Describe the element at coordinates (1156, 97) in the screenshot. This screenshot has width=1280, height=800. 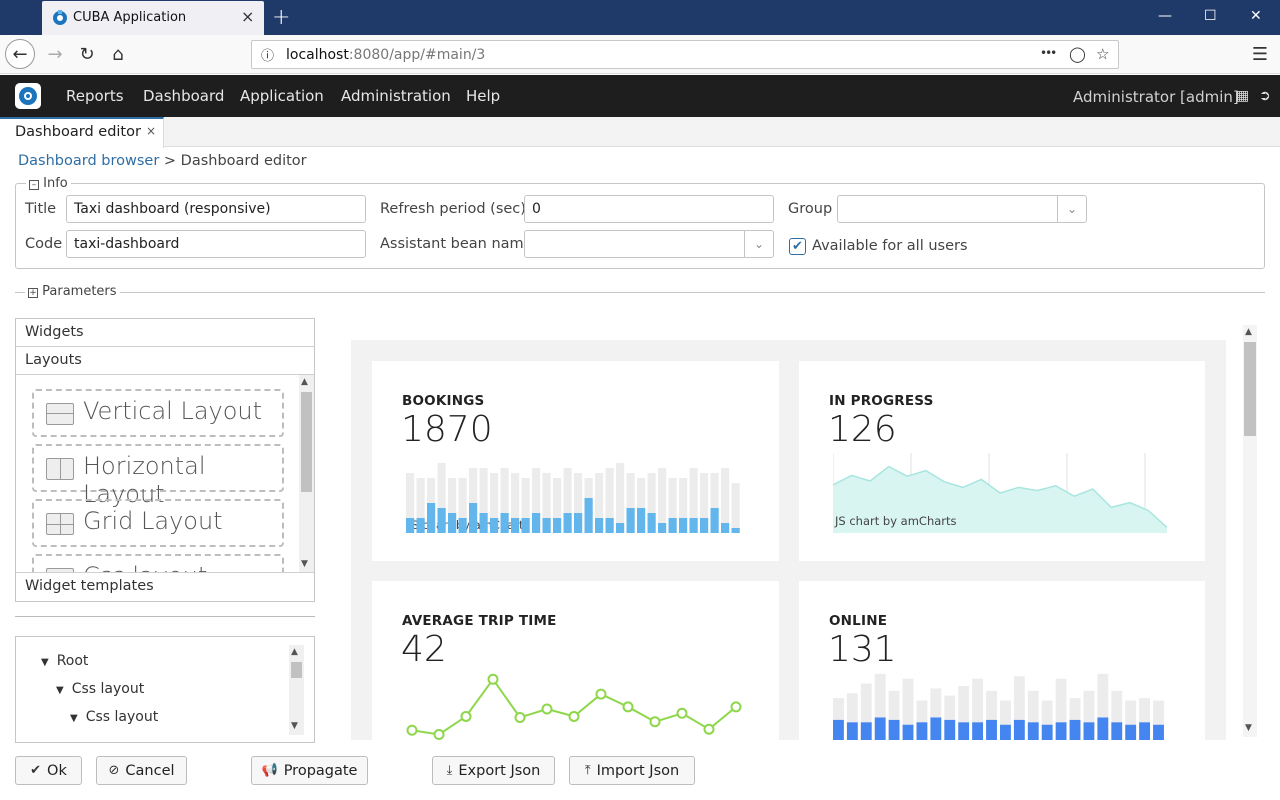
I see `current-user: Administrator [admin]` at that location.